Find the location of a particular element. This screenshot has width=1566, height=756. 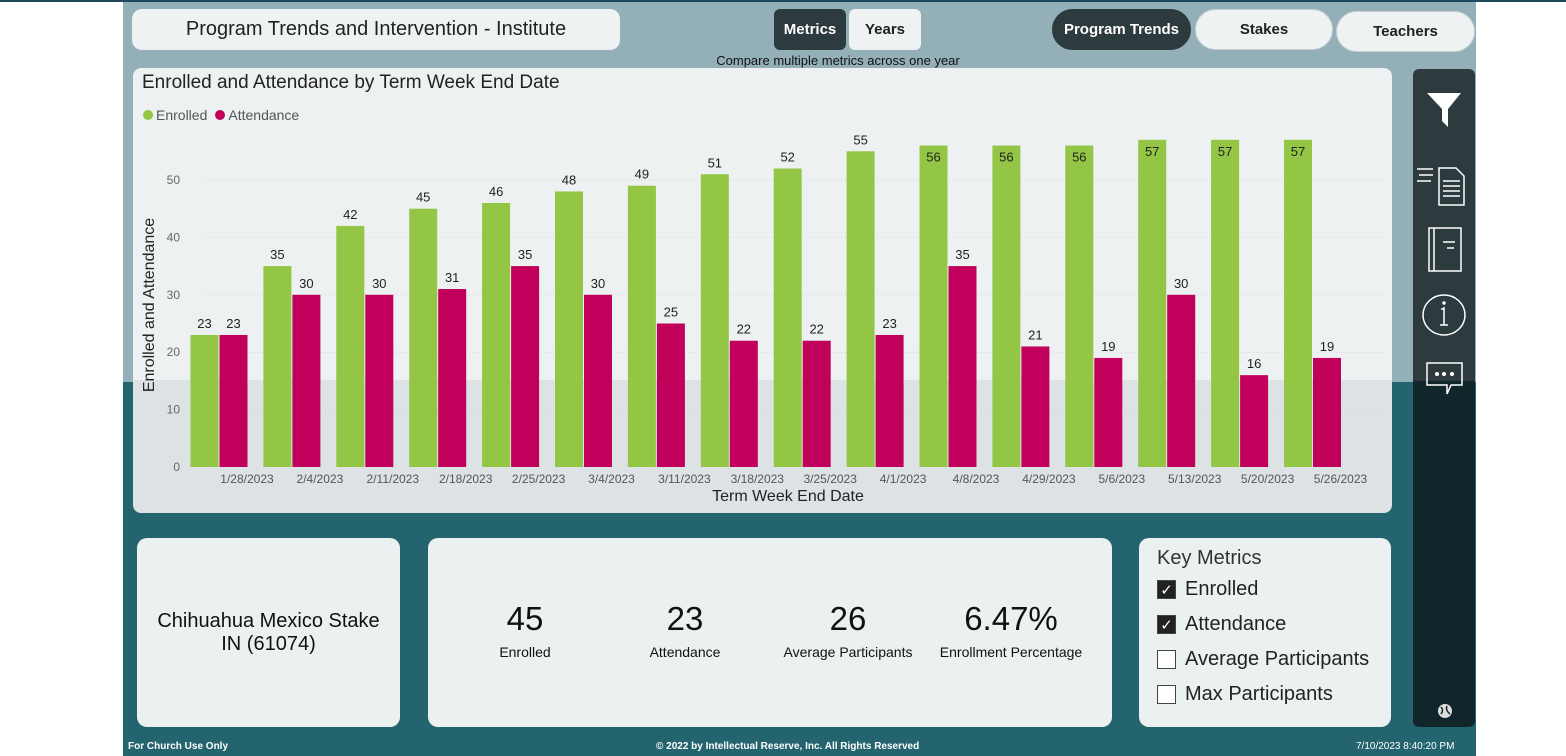

report-icon is located at coordinates (1441, 186).